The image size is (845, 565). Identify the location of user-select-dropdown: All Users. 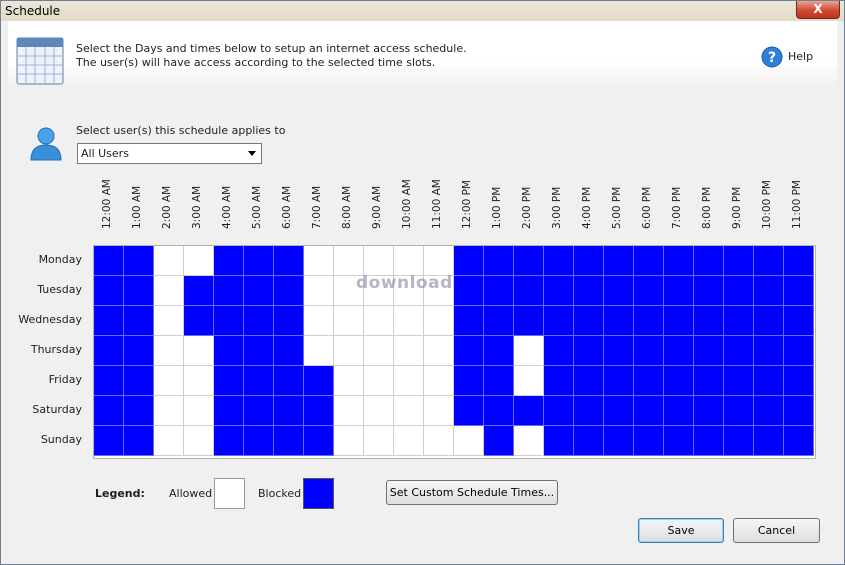
(169, 153).